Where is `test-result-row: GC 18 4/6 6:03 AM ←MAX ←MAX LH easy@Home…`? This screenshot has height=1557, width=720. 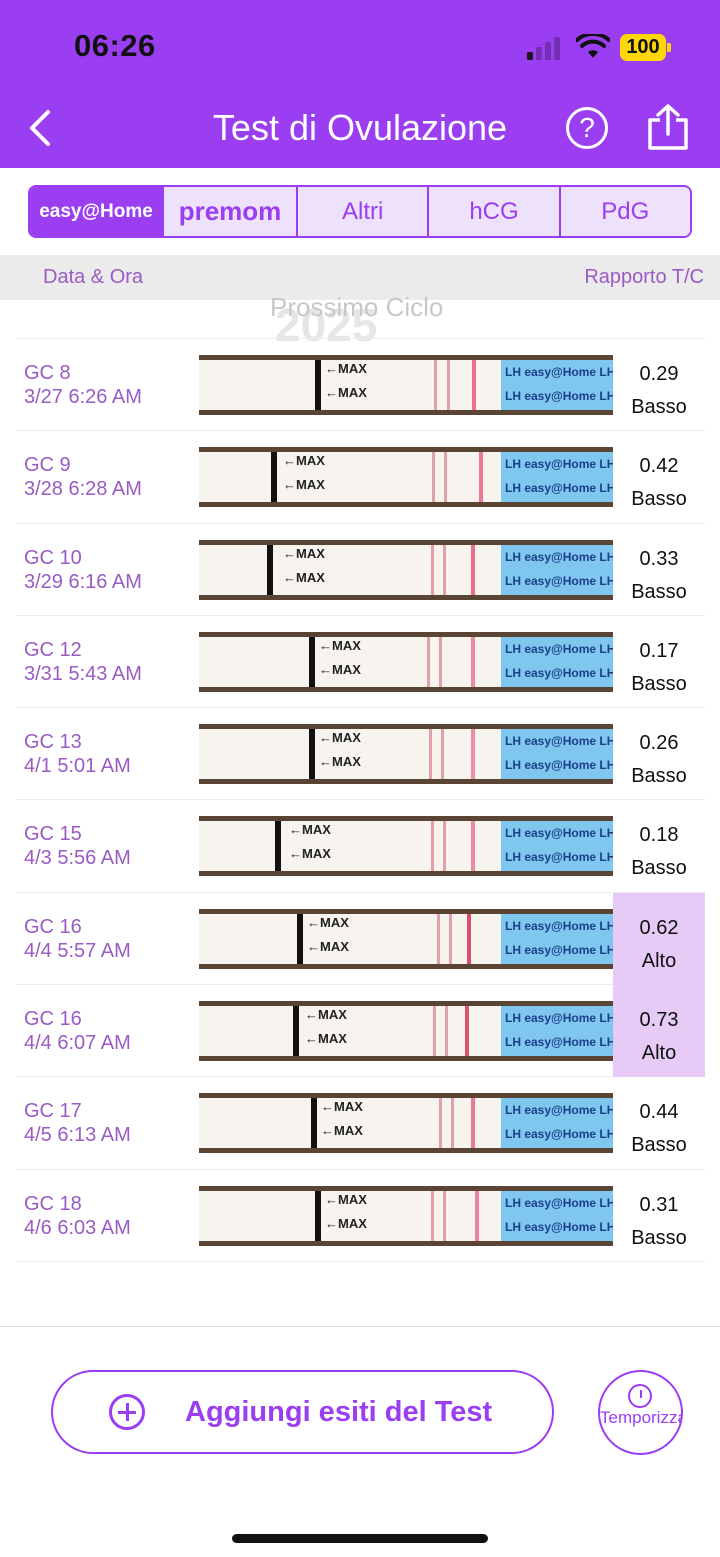 test-result-row: GC 18 4/6 6:03 AM ←MAX ←MAX LH easy@Home… is located at coordinates (360, 1216).